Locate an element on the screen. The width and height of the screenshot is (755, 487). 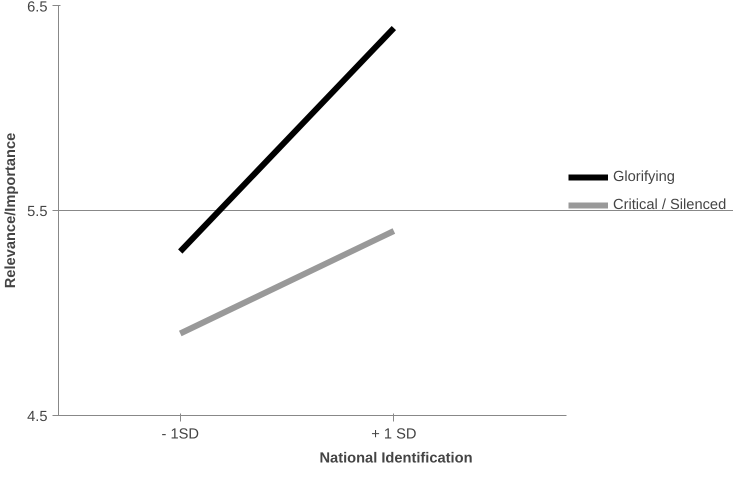
y-axis-title: Relevance/Importance is located at coordinates (11, 210).